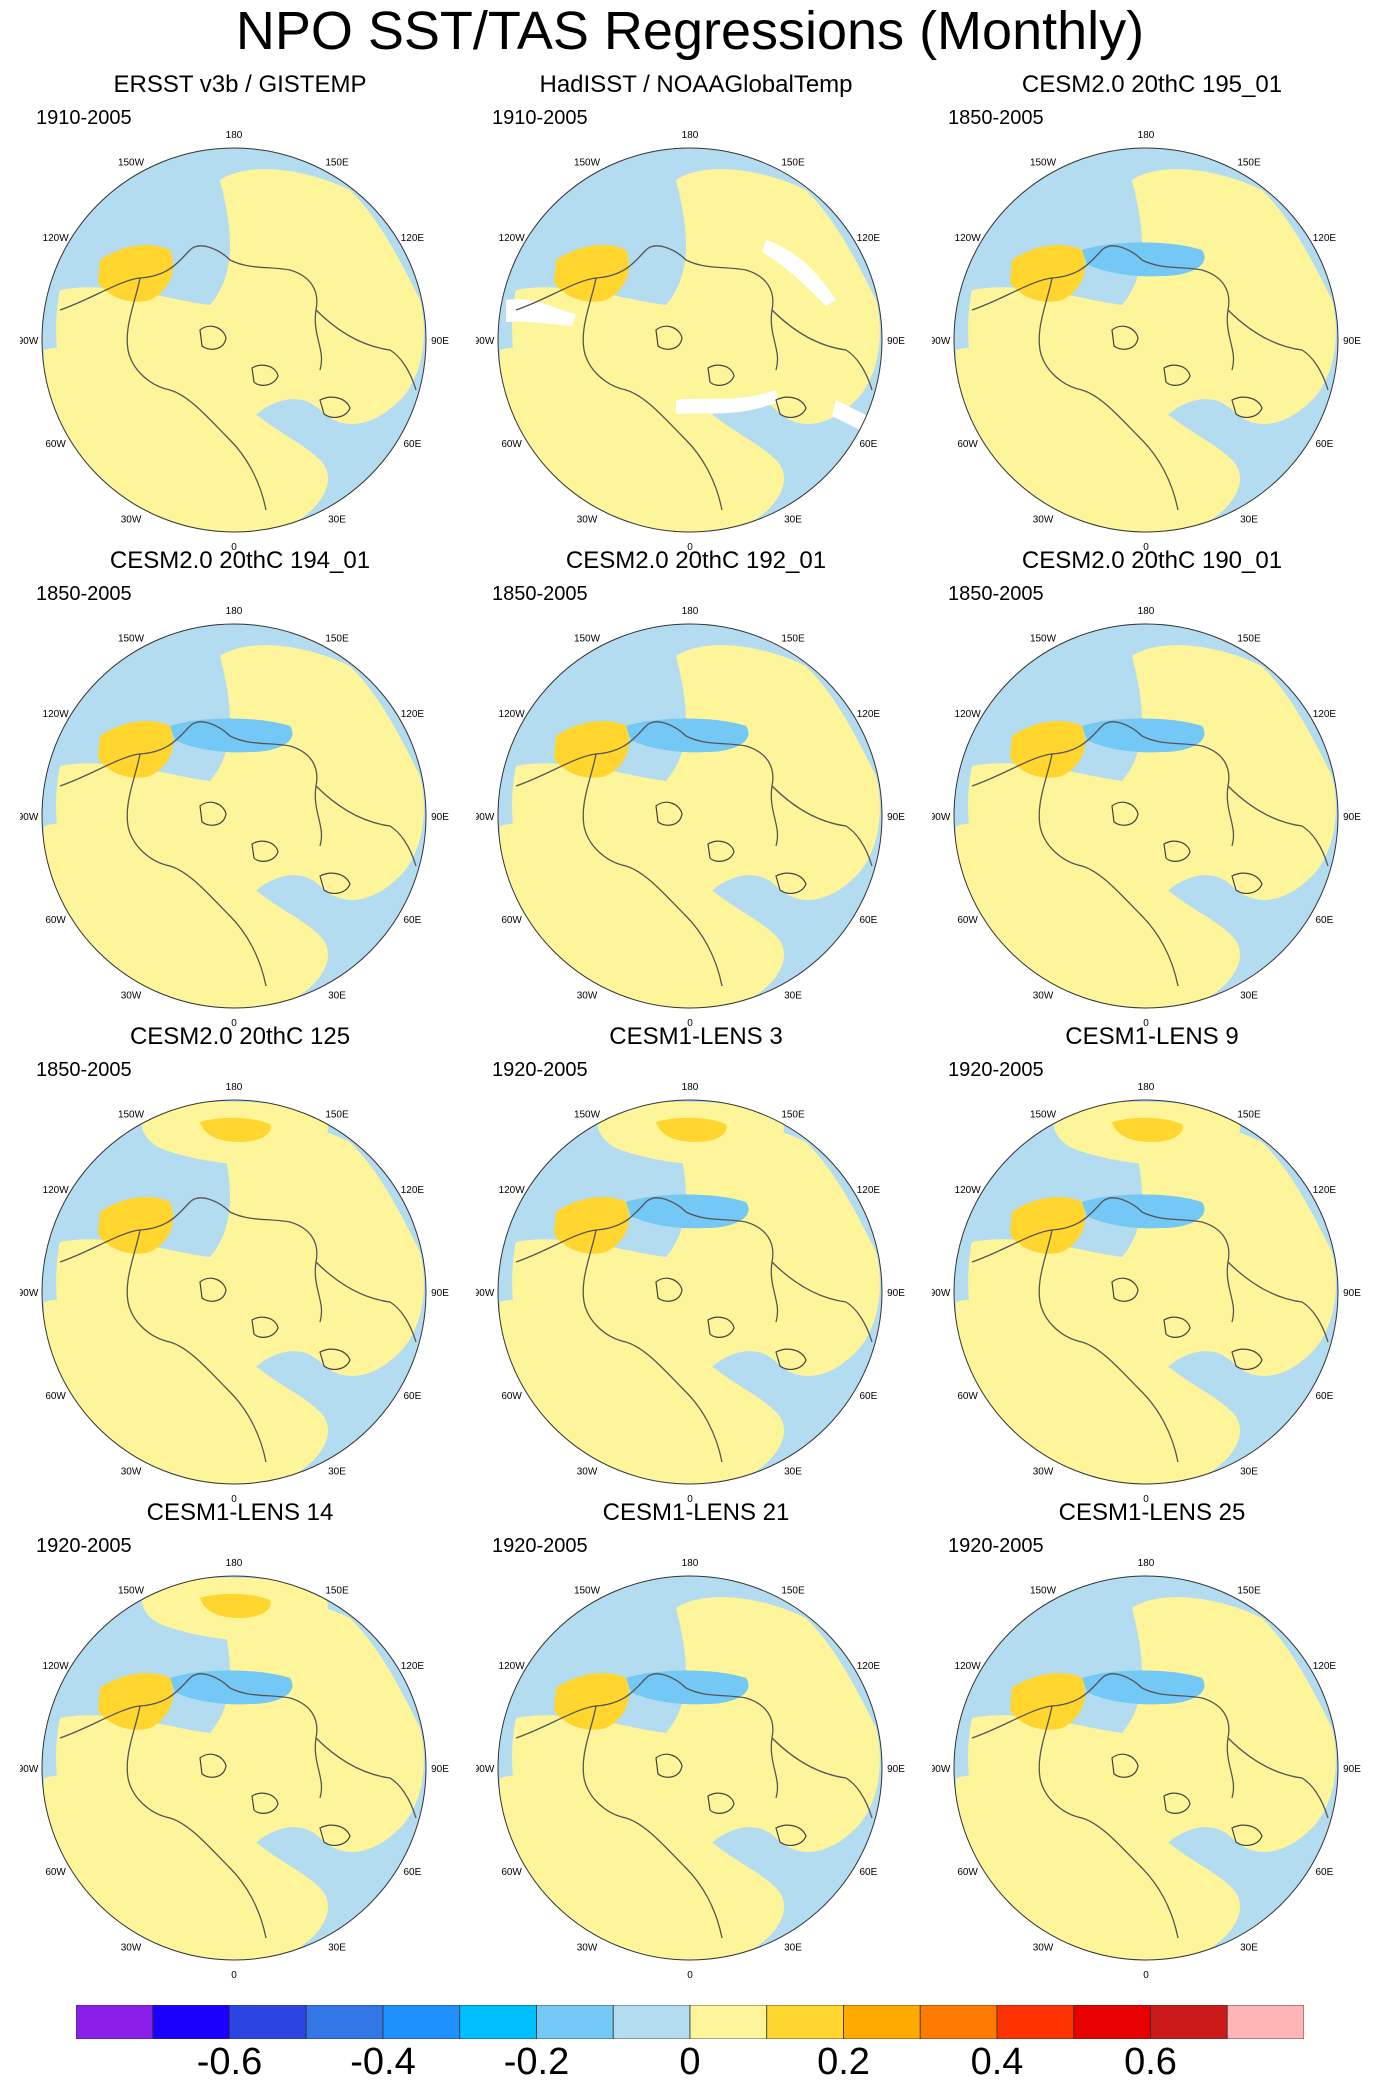  Describe the element at coordinates (383, 2062) in the screenshot. I see `colorbar-tick-label: -0.4` at that location.